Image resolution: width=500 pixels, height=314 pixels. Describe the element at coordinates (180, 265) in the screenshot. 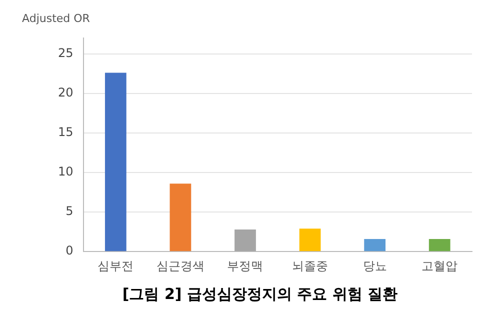

I see `x-tick-label: 심근경색` at that location.